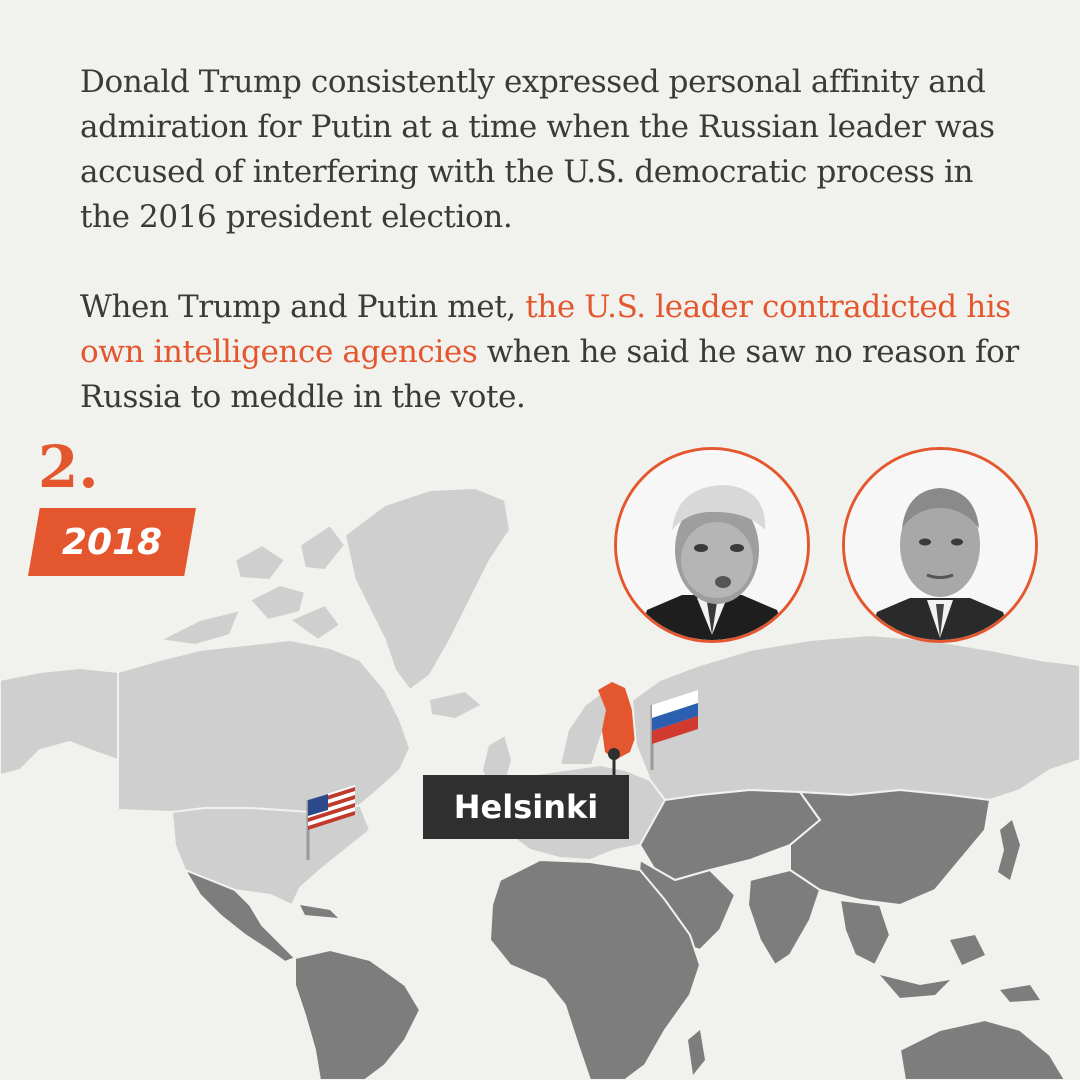  I want to click on india-shape, so click(784, 917).